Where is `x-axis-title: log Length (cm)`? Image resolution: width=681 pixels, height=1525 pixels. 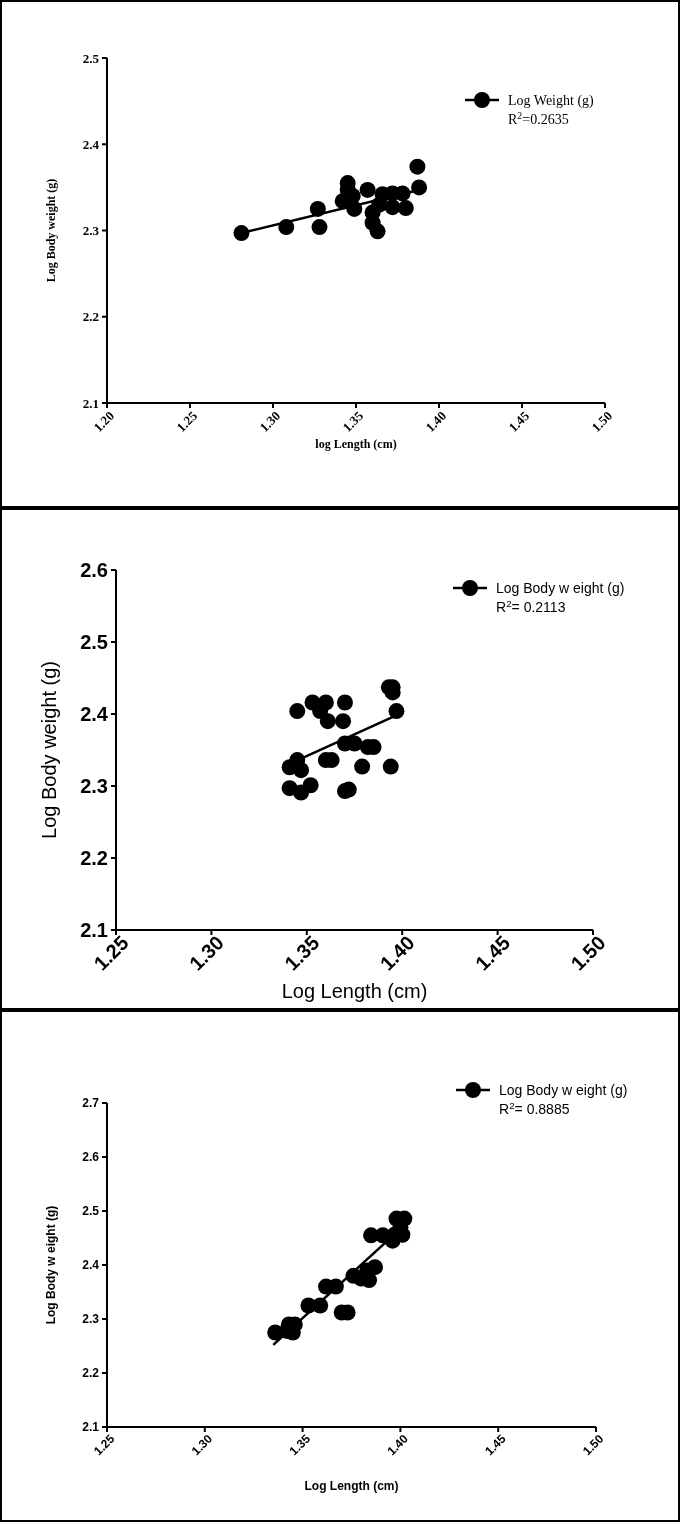
x-axis-title: log Length (cm) is located at coordinates (356, 444).